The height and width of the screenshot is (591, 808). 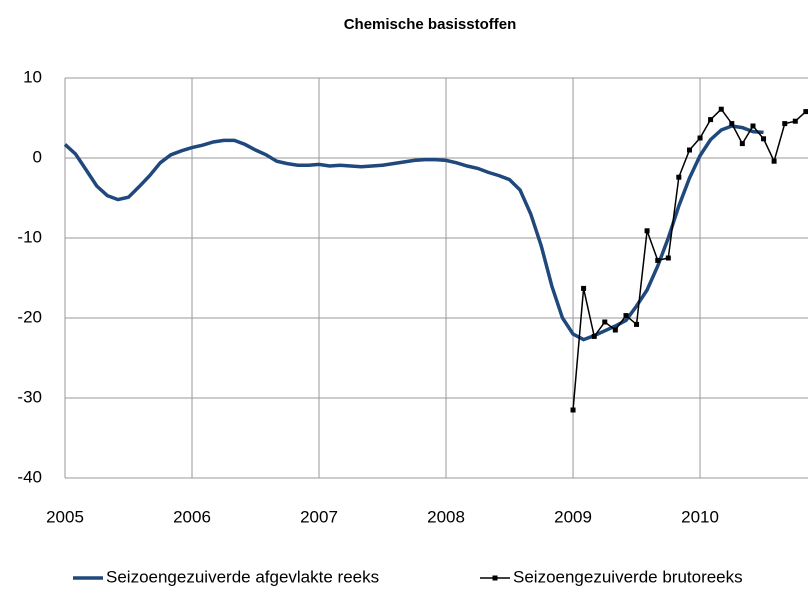 What do you see at coordinates (700, 516) in the screenshot?
I see `x-tick-label: 2010` at bounding box center [700, 516].